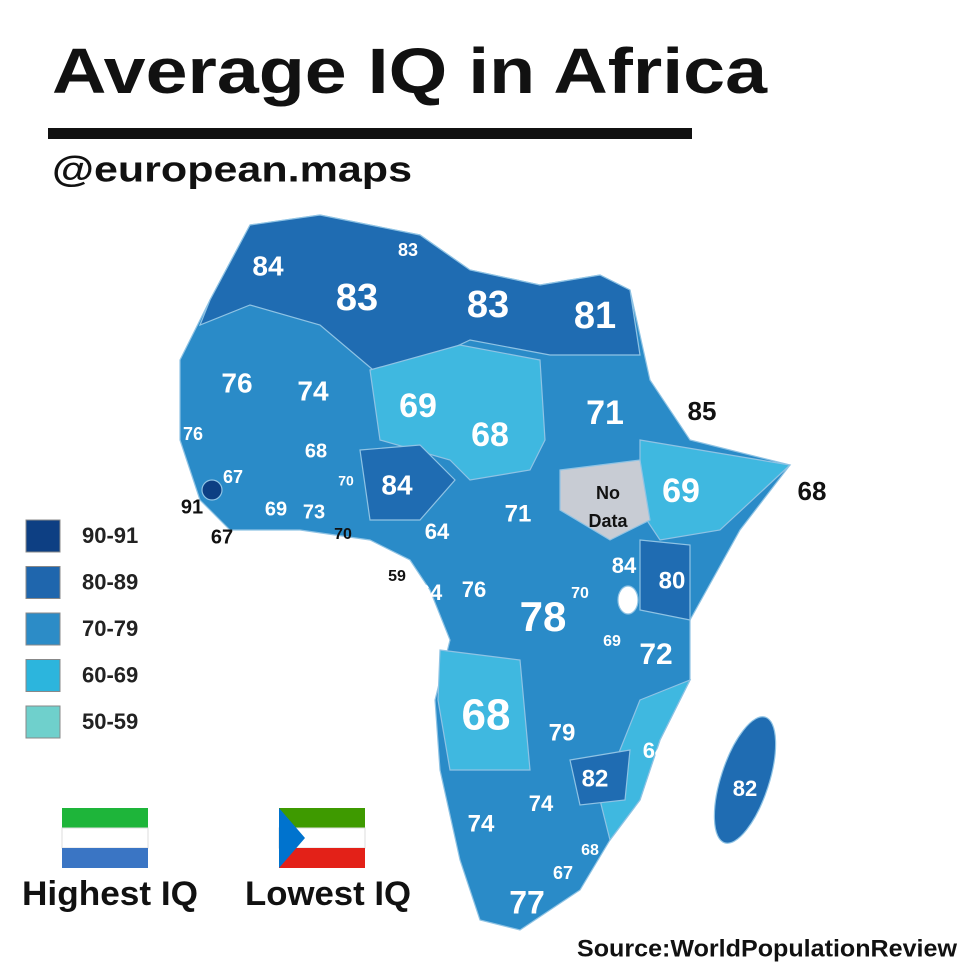 The height and width of the screenshot is (967, 968). What do you see at coordinates (672, 580) in the screenshot?
I see `region-label: 80` at bounding box center [672, 580].